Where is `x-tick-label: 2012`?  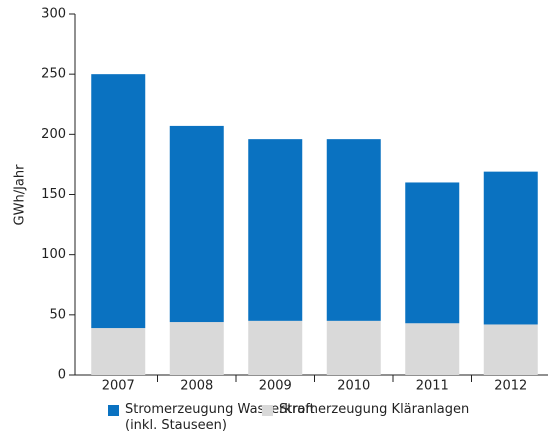
x-tick-label: 2012 is located at coordinates (510, 386).